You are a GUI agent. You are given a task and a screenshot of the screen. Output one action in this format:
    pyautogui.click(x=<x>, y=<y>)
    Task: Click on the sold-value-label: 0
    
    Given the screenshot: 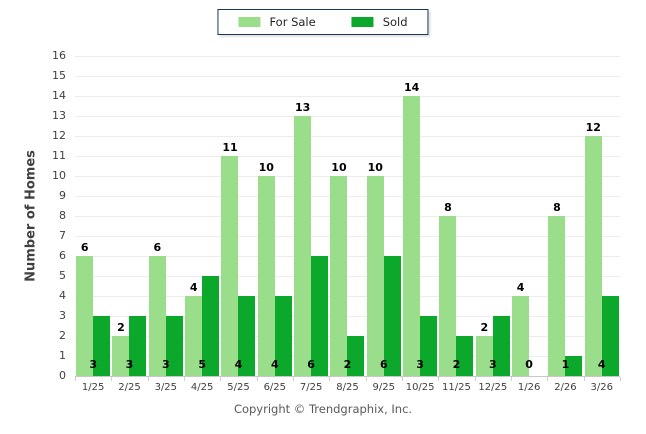 What is the action you would take?
    pyautogui.click(x=529, y=364)
    